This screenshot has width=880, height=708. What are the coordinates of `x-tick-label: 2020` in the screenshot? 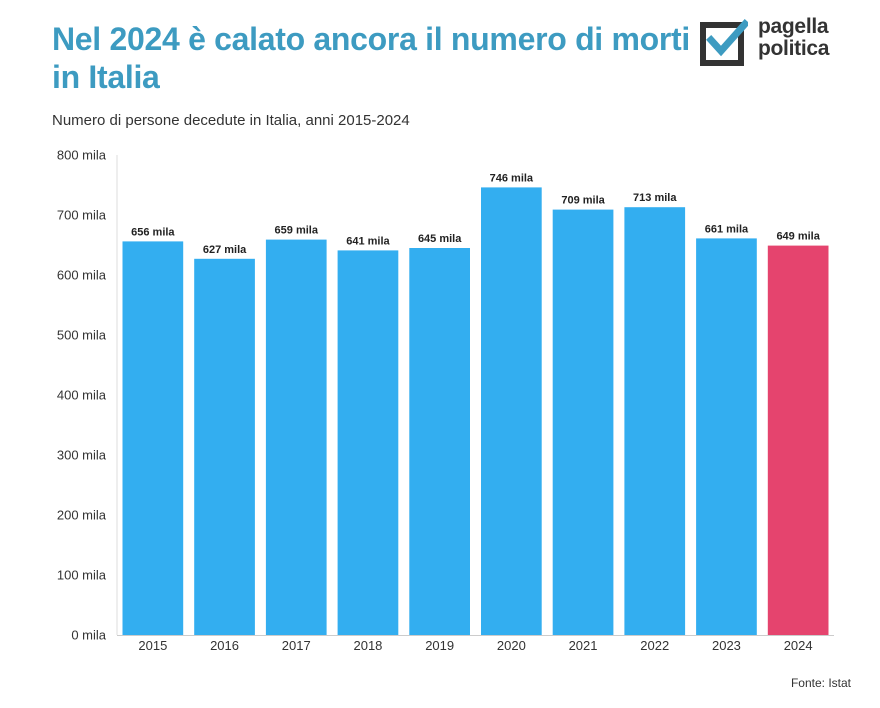 It's located at (511, 645).